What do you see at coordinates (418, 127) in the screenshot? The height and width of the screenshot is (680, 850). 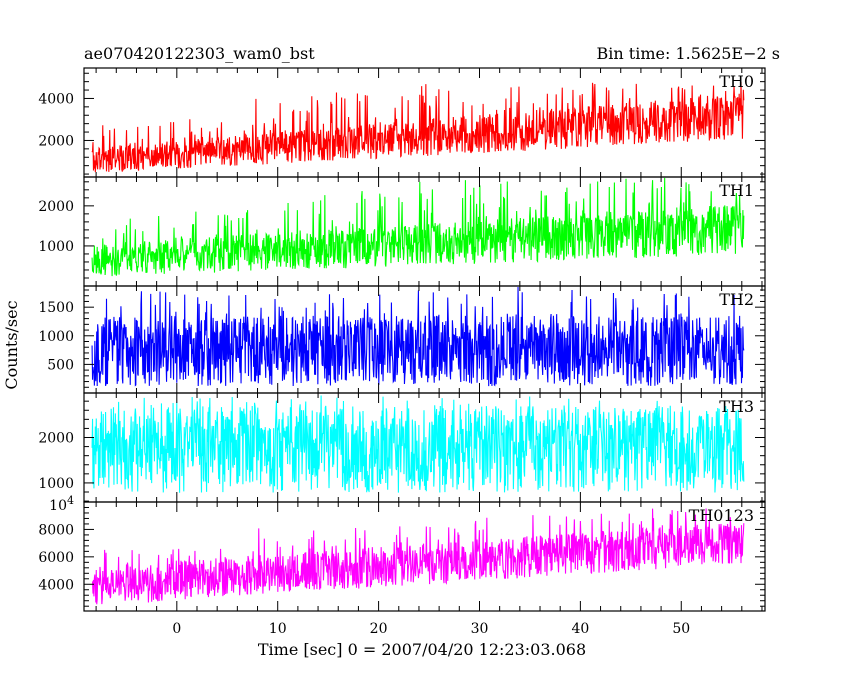 I see `series-th0` at bounding box center [418, 127].